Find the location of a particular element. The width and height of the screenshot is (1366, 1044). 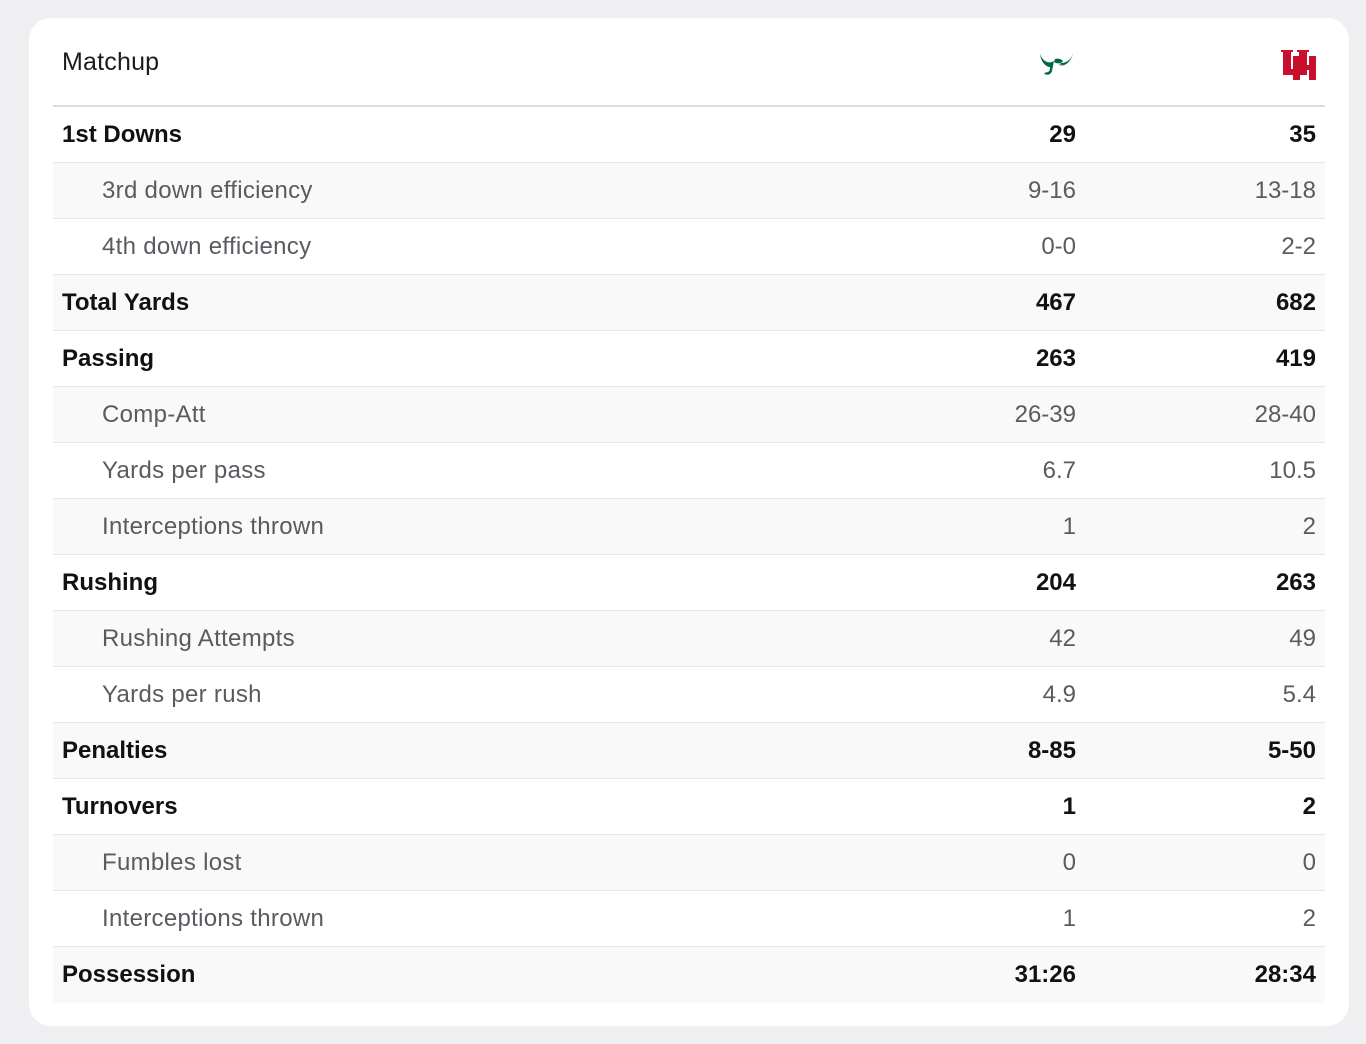

team1-value: 204 is located at coordinates (1055, 582).